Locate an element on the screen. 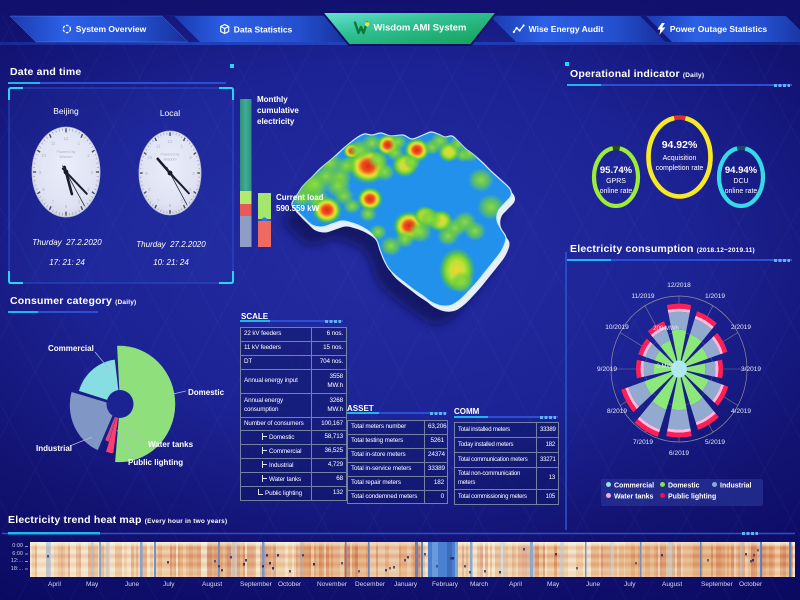 This screenshot has width=800, height=600. svg-text: 7/2019 is located at coordinates (643, 442).